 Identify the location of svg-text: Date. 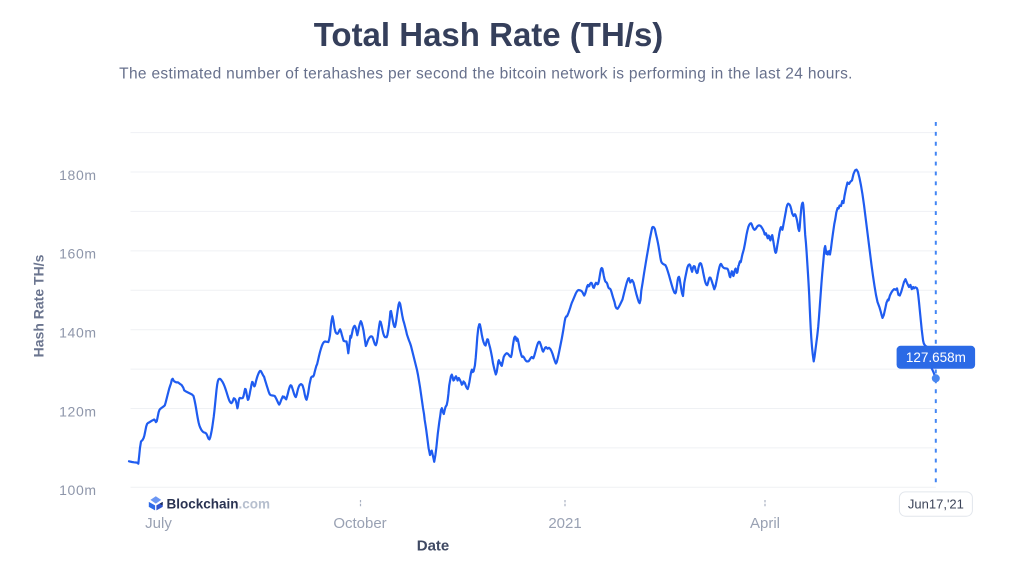
(433, 546).